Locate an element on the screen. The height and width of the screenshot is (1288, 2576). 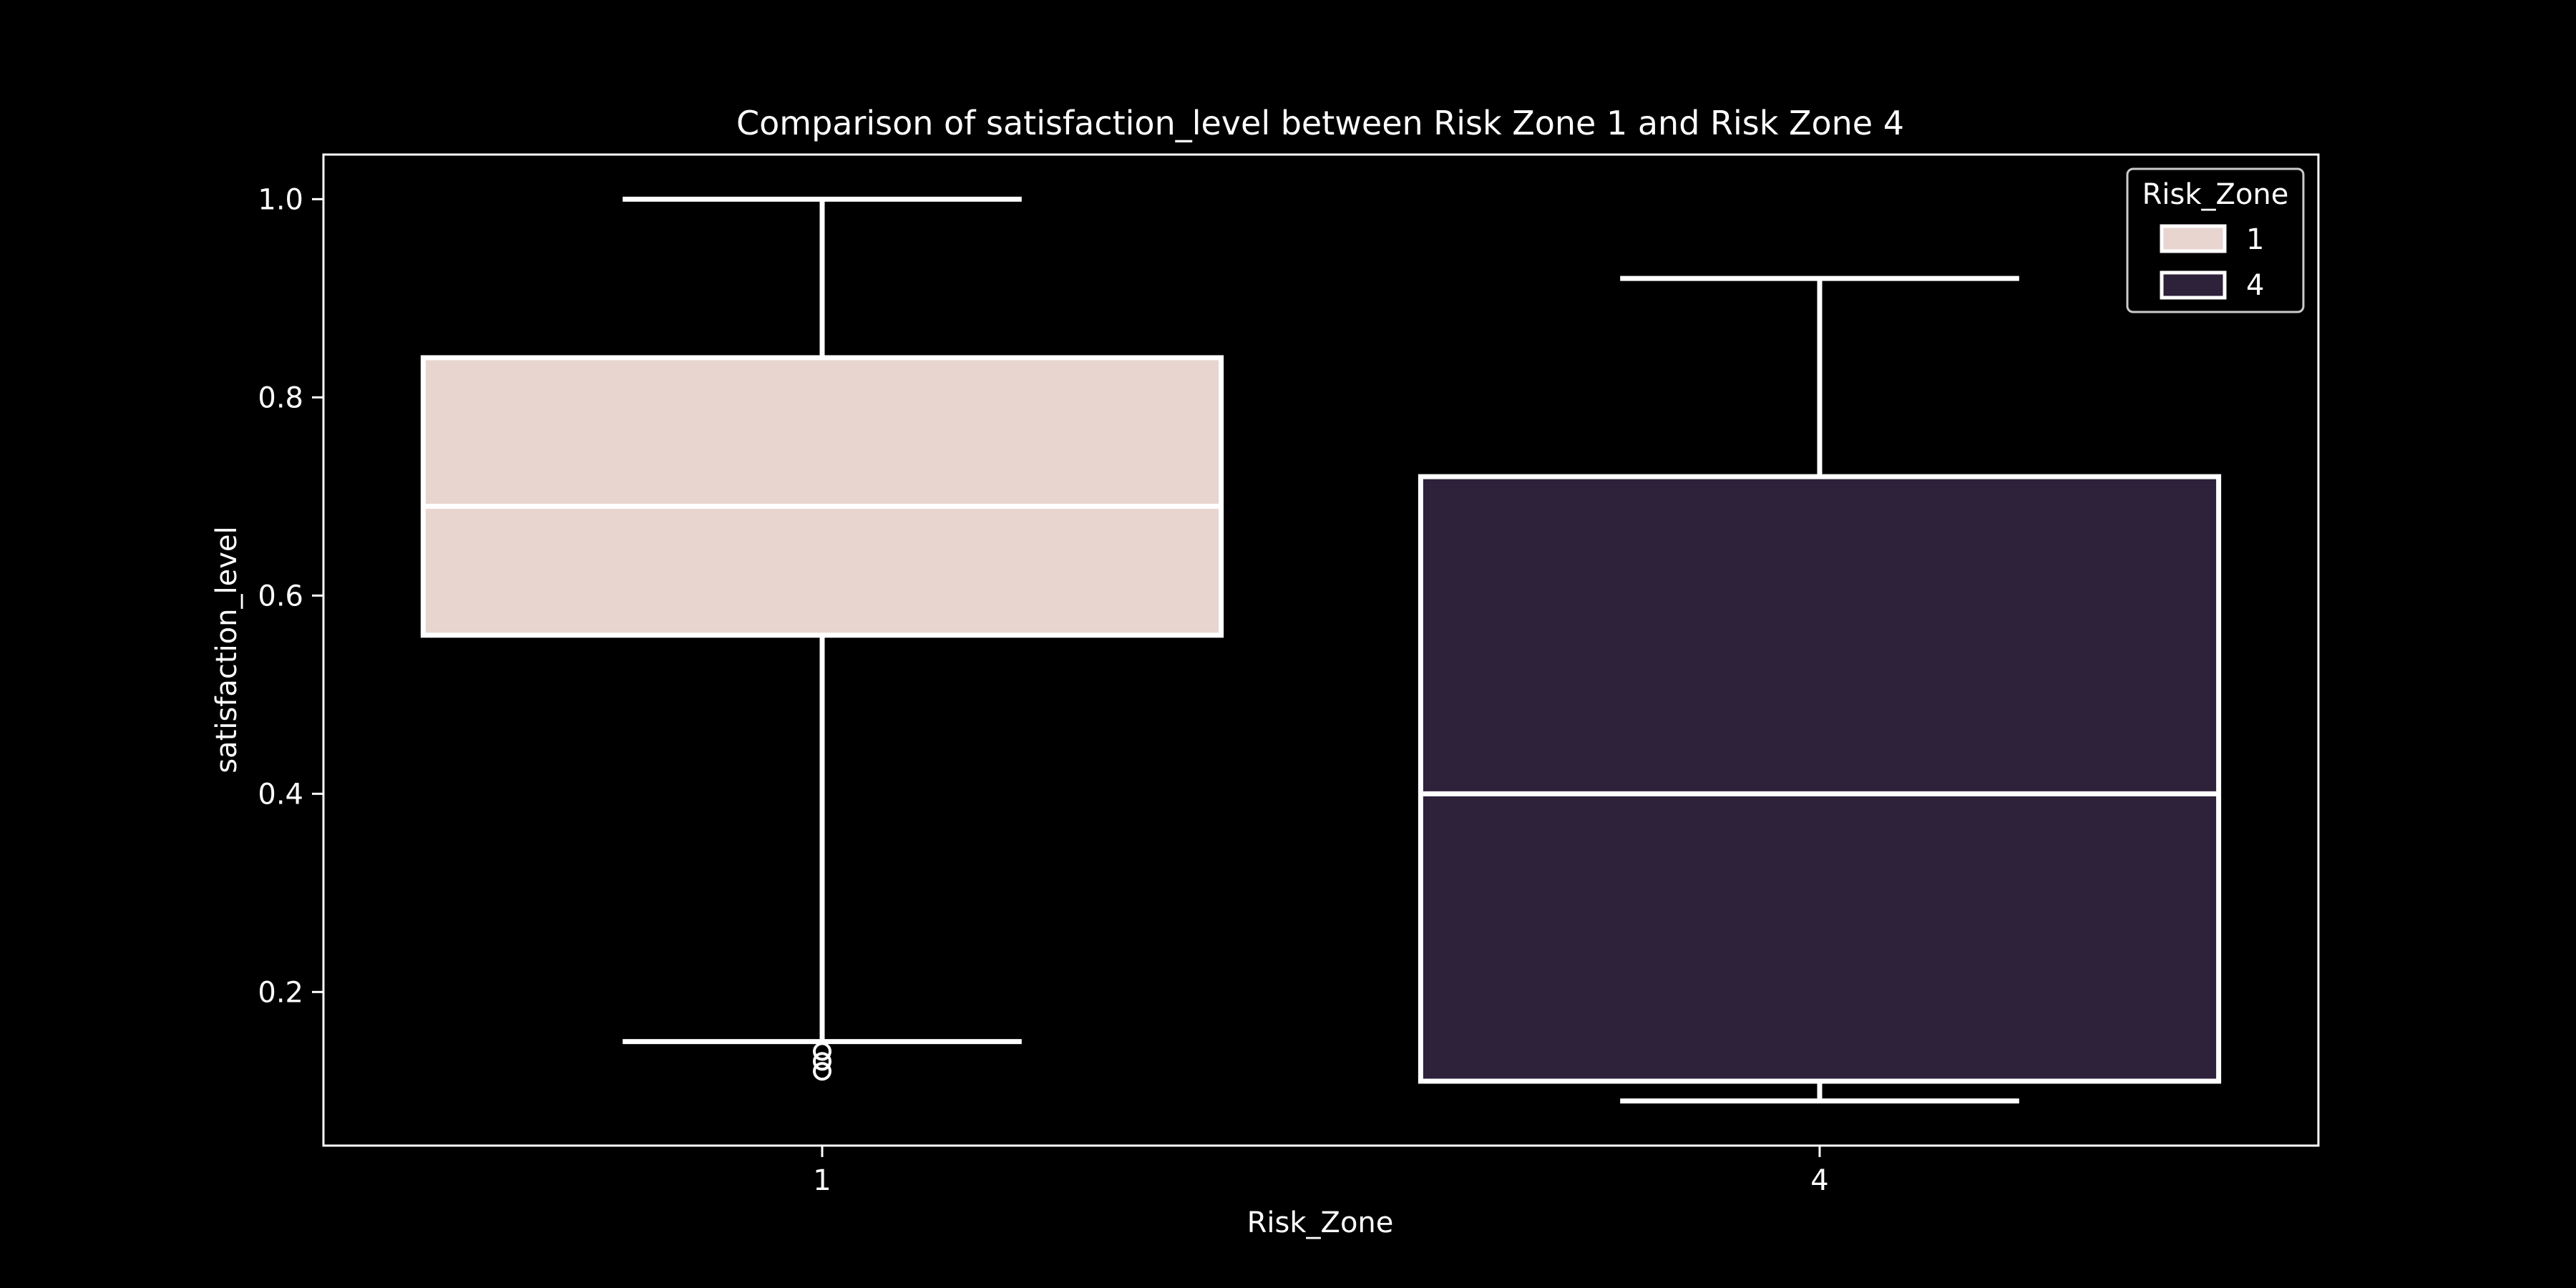
x-axis-label: Risk_Zone is located at coordinates (1320, 1222).